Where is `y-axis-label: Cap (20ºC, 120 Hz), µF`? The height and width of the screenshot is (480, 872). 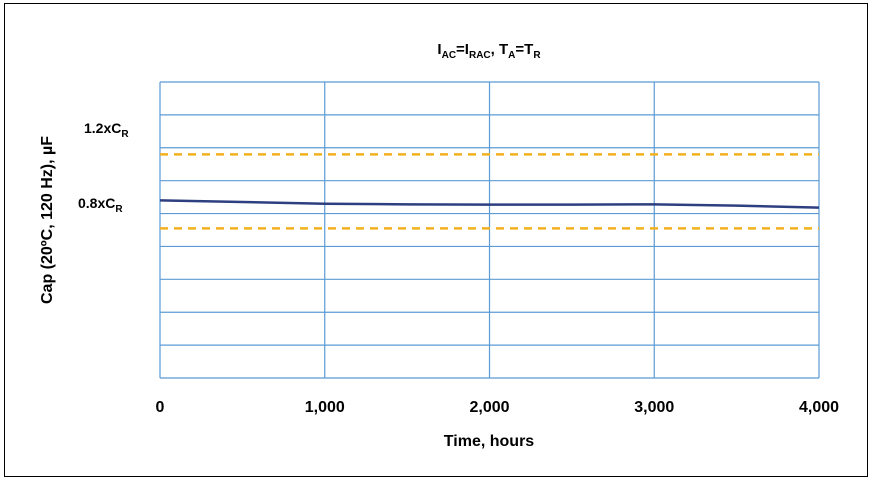 y-axis-label: Cap (20ºC, 120 Hz), µF is located at coordinates (47, 220).